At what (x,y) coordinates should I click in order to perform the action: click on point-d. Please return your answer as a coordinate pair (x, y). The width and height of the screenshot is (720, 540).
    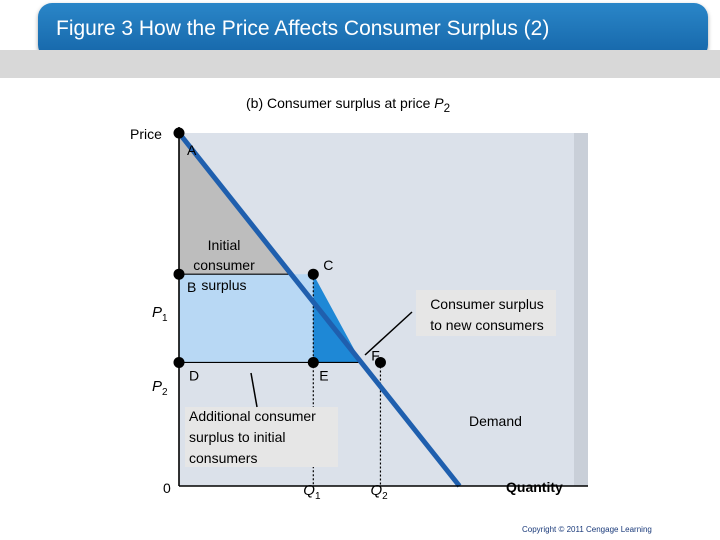
    Looking at the image, I should click on (179, 362).